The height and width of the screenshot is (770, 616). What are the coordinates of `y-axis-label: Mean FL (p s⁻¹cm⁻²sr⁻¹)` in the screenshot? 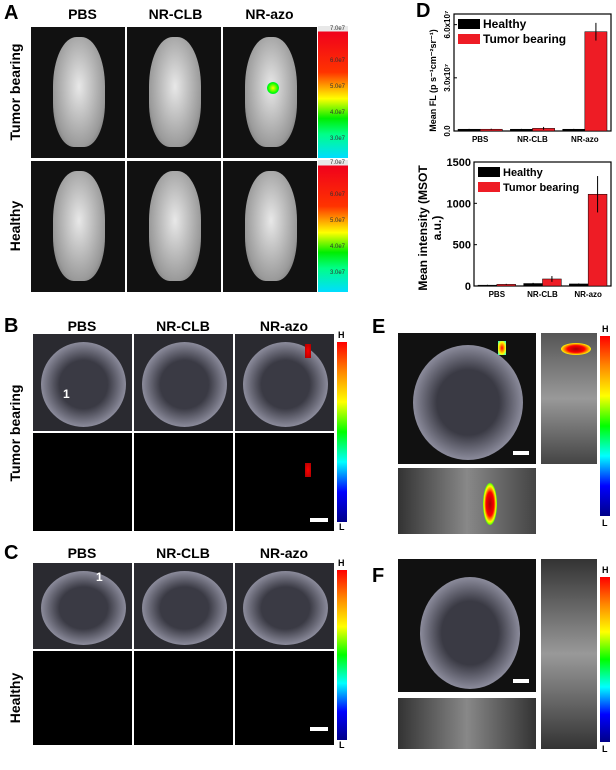 It's located at (433, 80).